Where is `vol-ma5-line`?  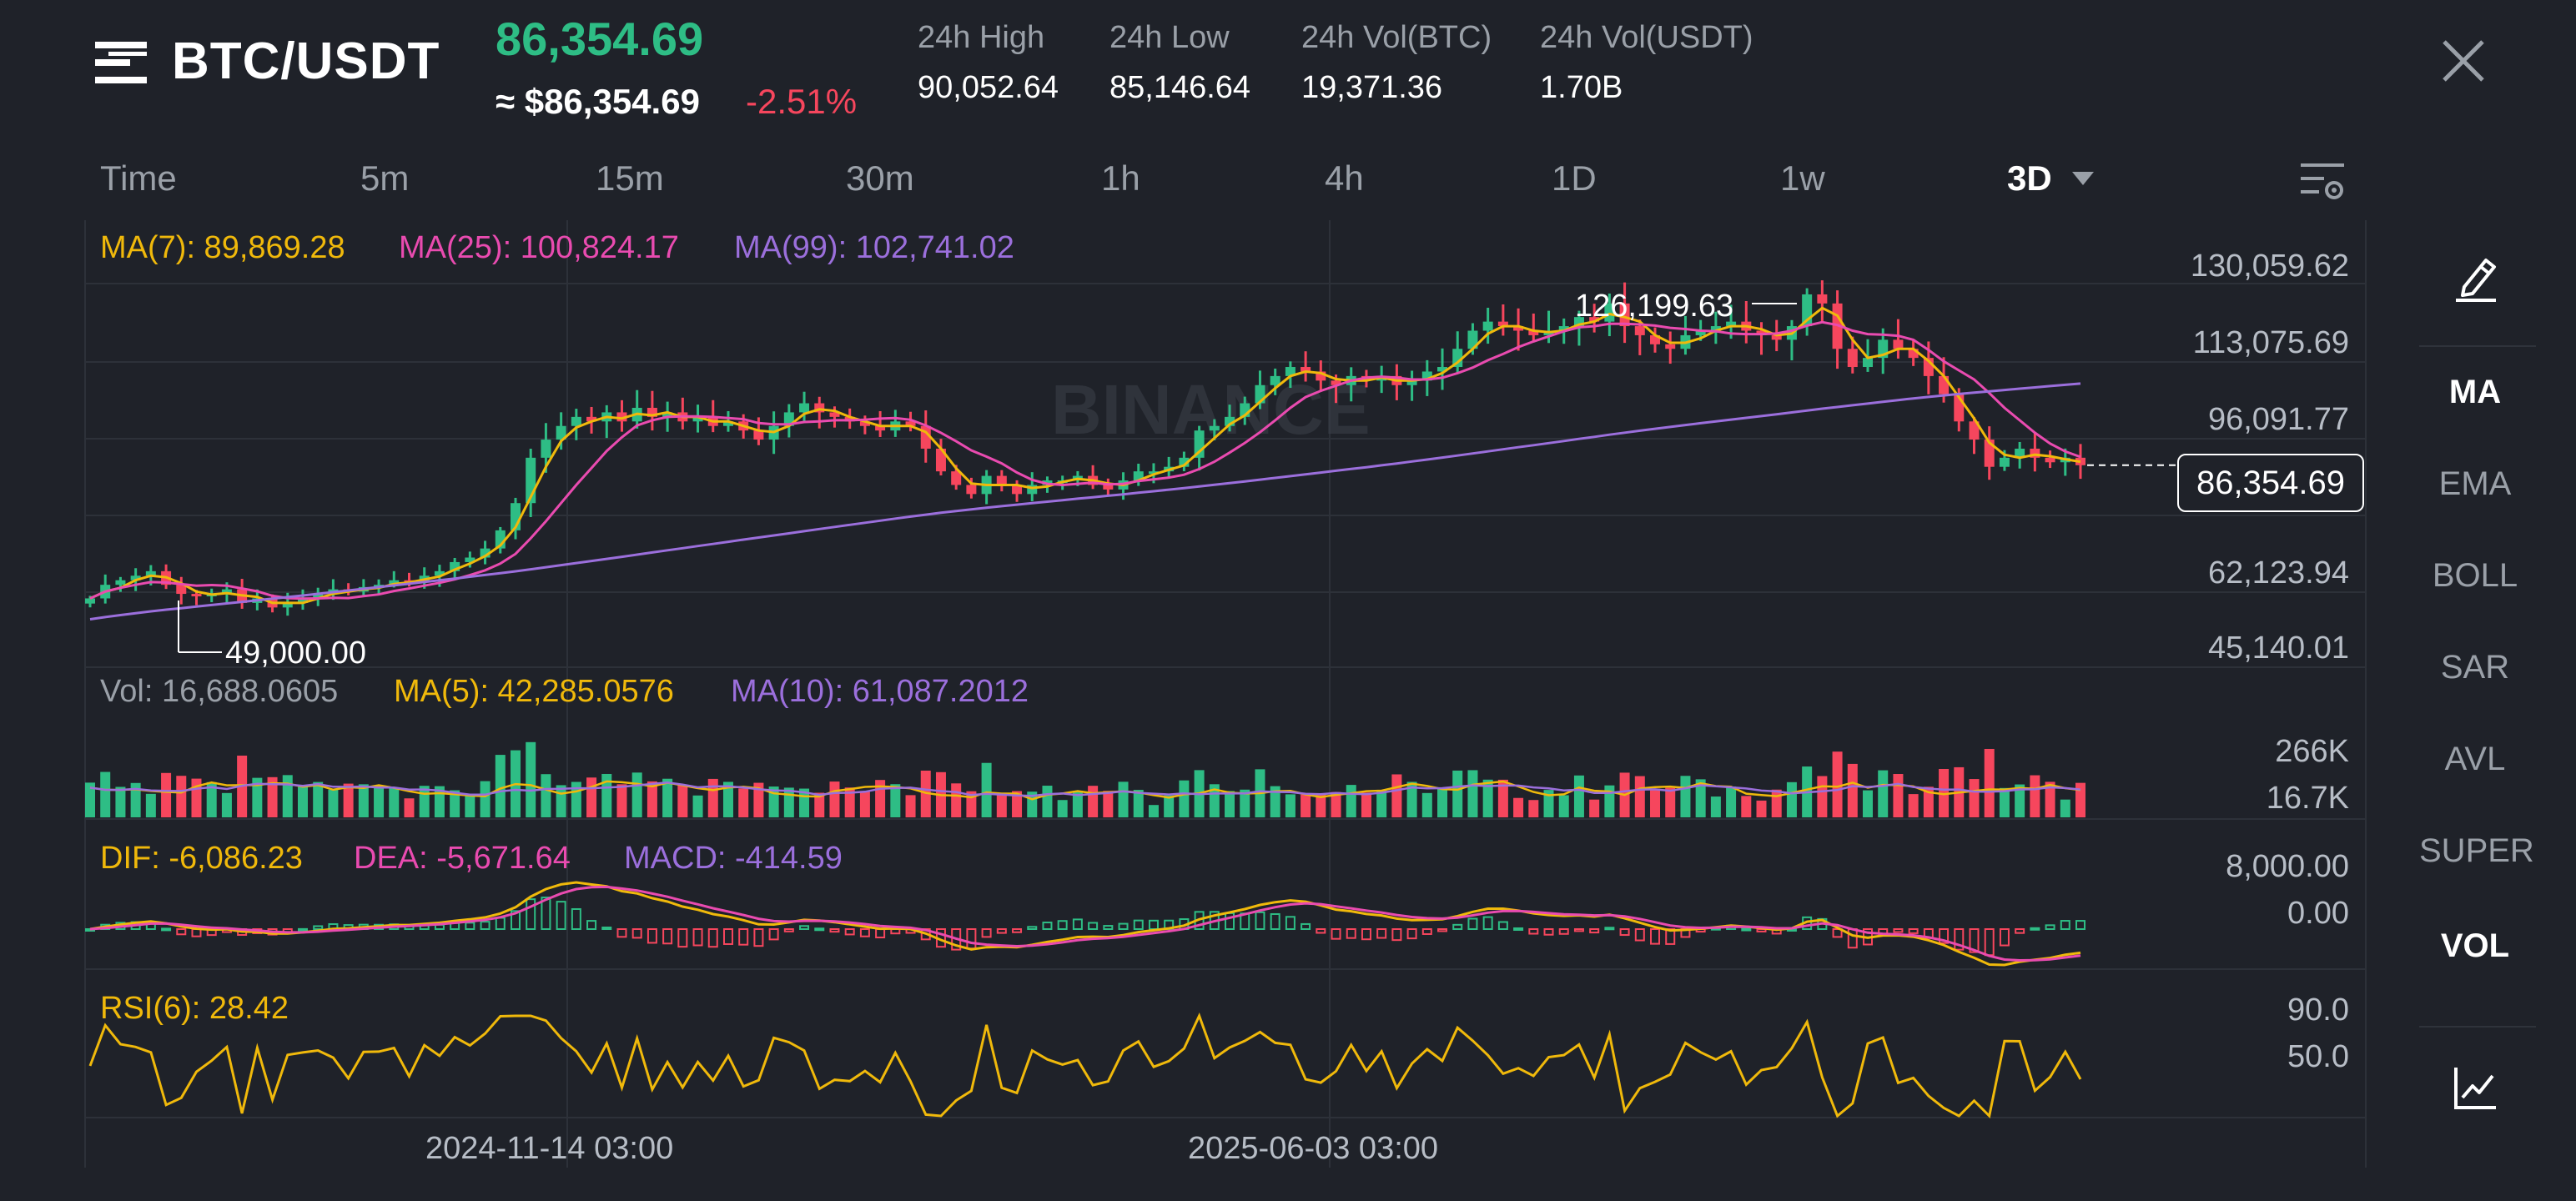 vol-ma5-line is located at coordinates (1085, 790).